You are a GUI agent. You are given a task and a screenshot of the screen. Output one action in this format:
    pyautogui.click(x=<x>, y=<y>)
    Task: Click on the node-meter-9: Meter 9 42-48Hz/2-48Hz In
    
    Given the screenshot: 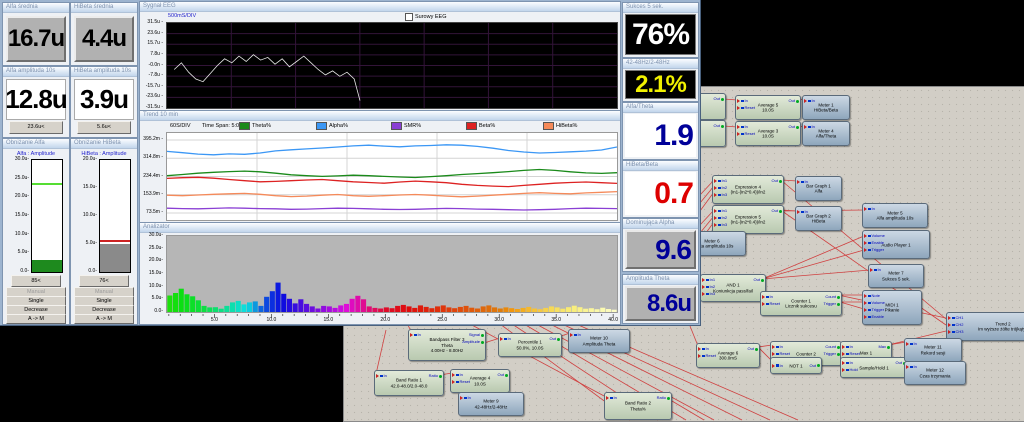 What is the action you would take?
    pyautogui.click(x=491, y=404)
    